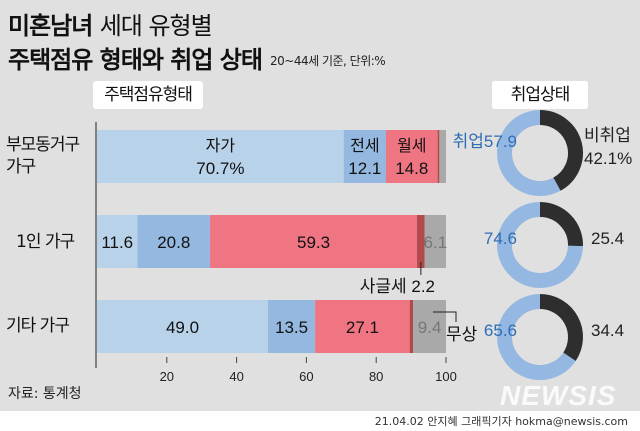 This screenshot has width=640, height=431. I want to click on bar-value-label: 6.1, so click(436, 242).